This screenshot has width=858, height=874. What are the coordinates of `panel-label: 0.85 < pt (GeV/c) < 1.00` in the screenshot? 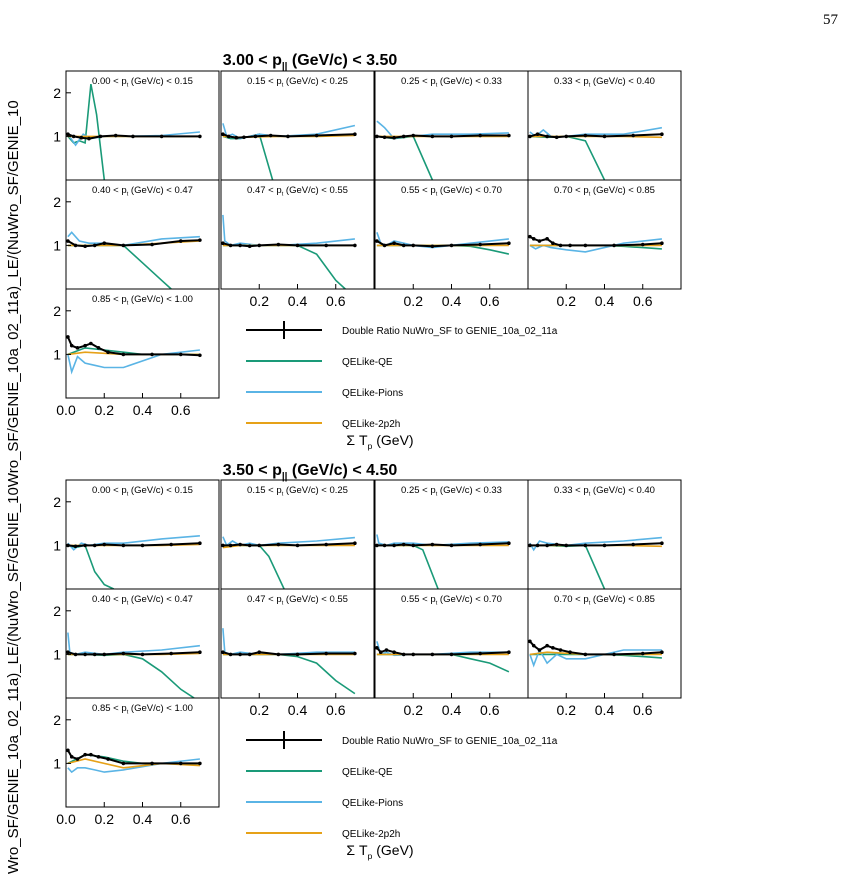 It's located at (142, 709).